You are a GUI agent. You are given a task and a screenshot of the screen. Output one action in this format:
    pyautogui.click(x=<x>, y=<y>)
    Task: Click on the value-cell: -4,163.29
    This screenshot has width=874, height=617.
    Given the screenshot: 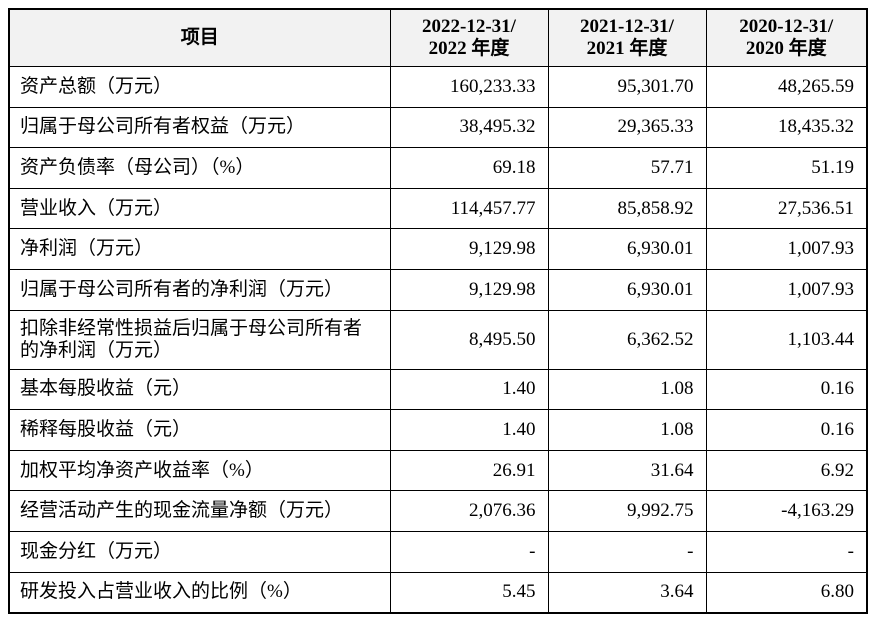 What is the action you would take?
    pyautogui.click(x=786, y=511)
    